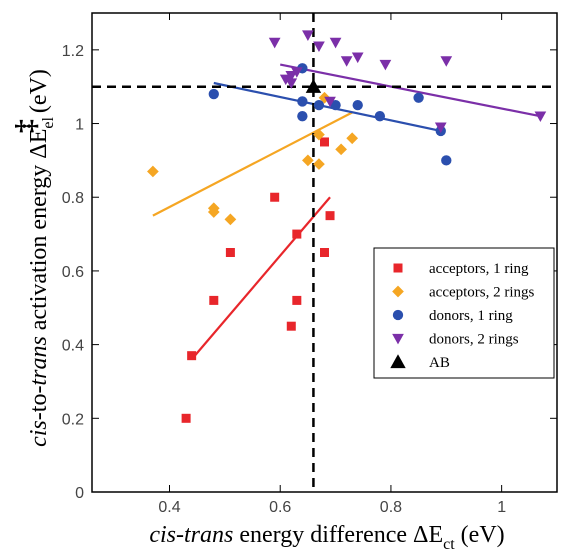 The height and width of the screenshot is (550, 571). Describe the element at coordinates (39, 233) in the screenshot. I see `y-title-rest: activation energy ΔE` at that location.